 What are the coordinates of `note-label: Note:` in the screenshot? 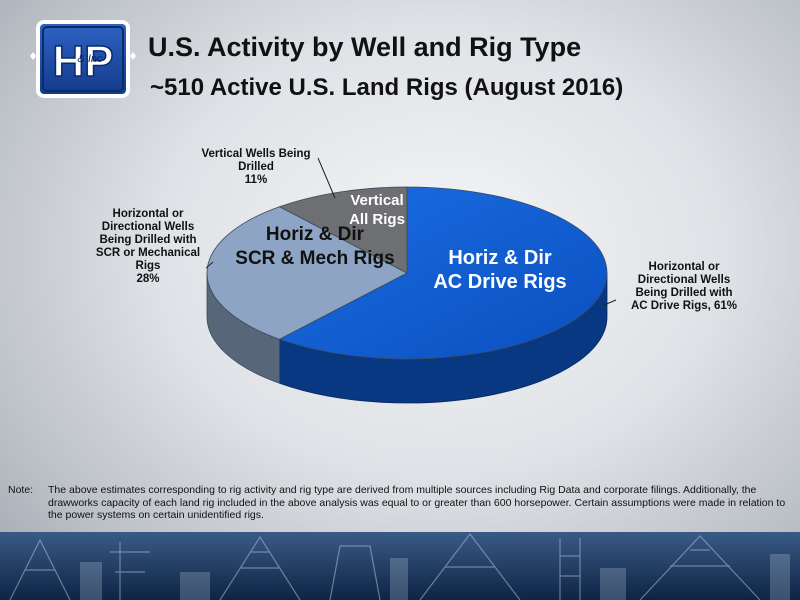 It's located at (21, 490).